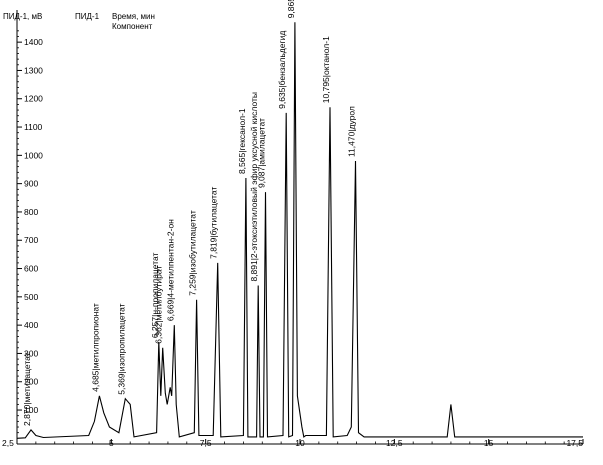  I want to click on y-tick-label: 1400, so click(33, 42).